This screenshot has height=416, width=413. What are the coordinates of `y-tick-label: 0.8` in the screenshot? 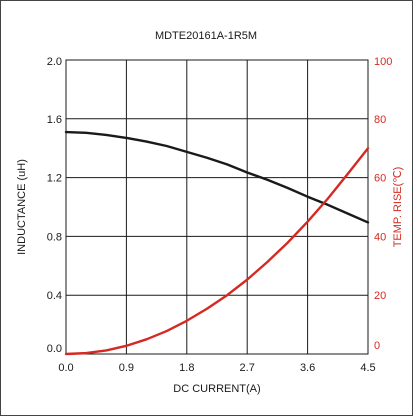 It's located at (54, 237).